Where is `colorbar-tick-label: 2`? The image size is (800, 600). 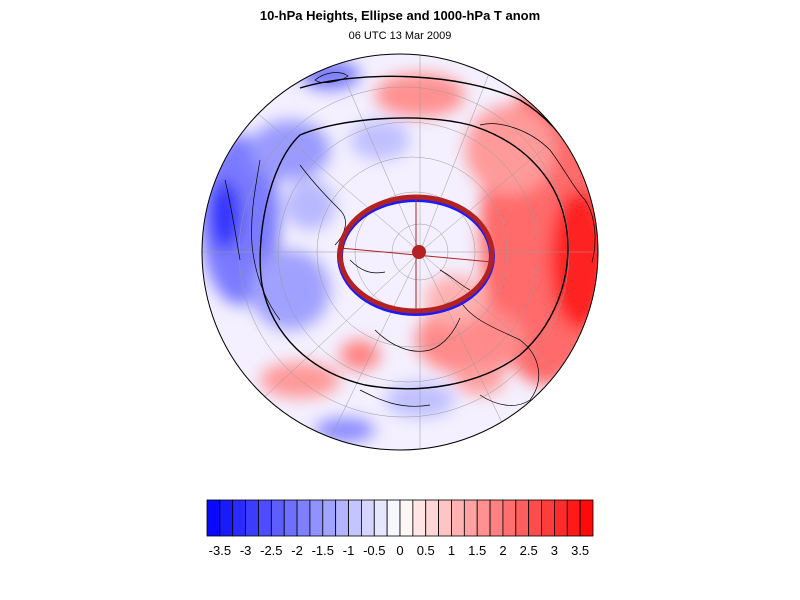
colorbar-tick-label: 2 is located at coordinates (502, 550).